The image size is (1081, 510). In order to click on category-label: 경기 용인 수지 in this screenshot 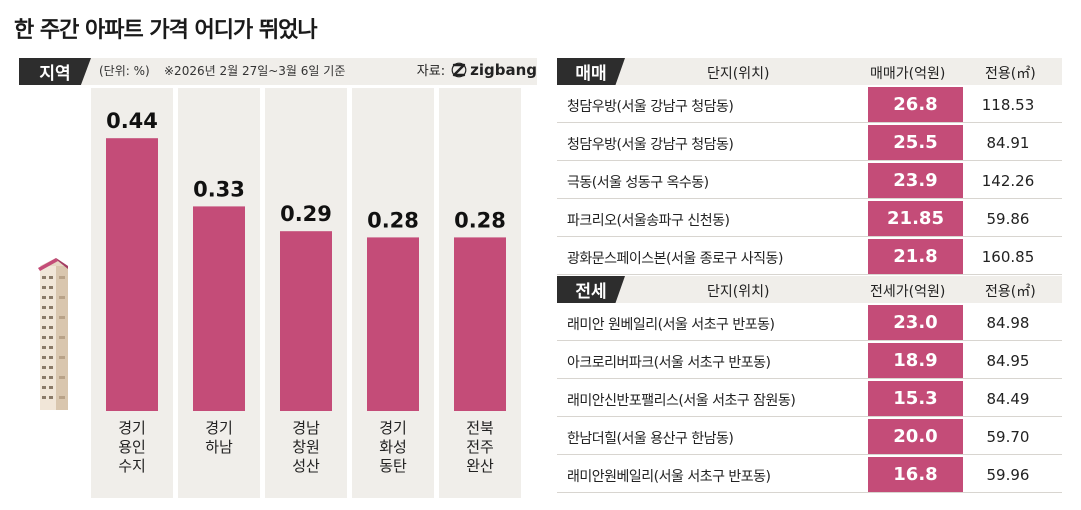, I will do `click(132, 447)`.